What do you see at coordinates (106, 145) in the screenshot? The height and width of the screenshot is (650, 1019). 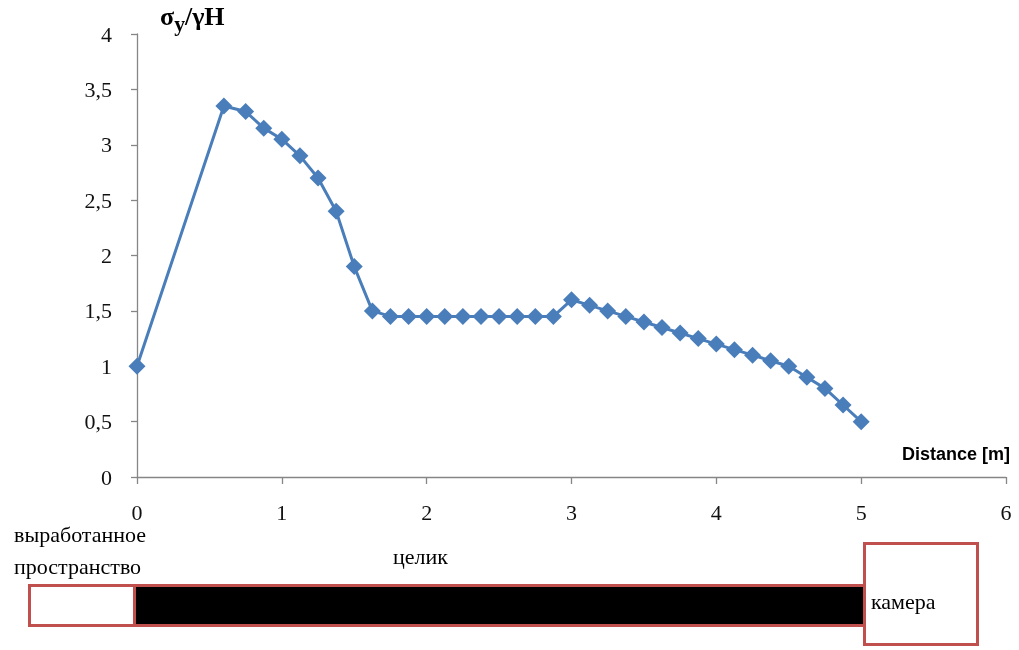 I see `y-tick-label: 3` at bounding box center [106, 145].